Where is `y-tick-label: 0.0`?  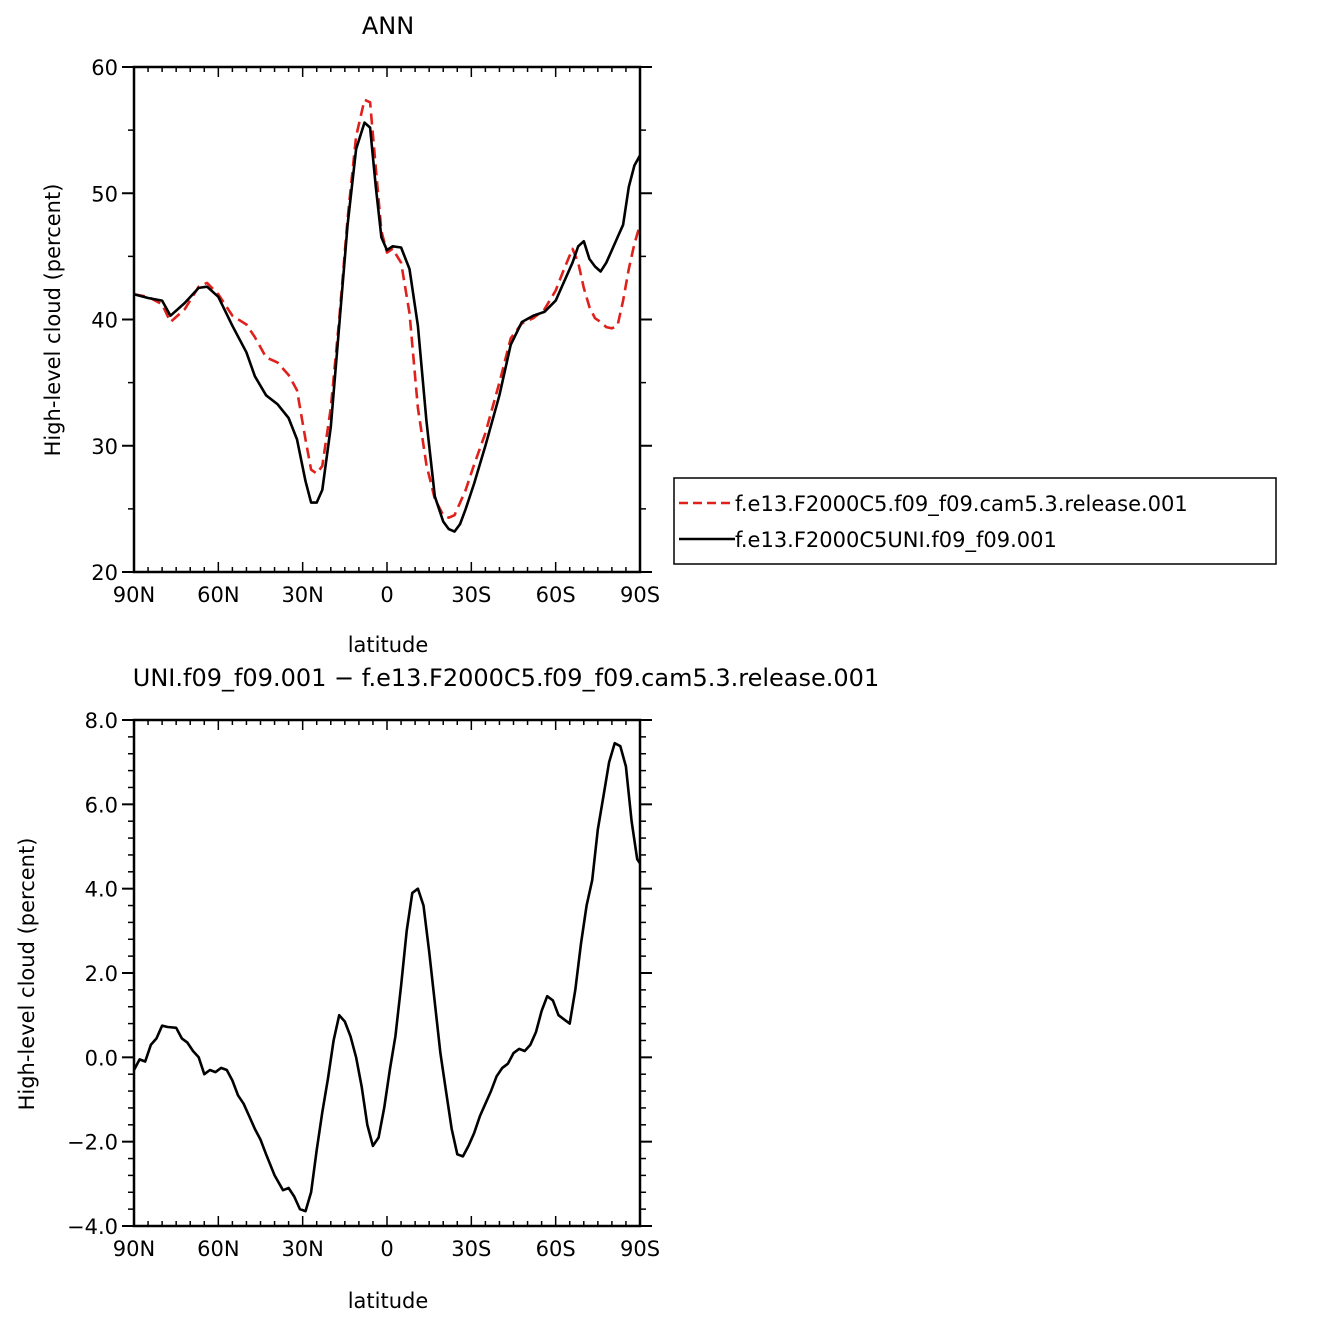 y-tick-label: 0.0 is located at coordinates (101, 1058).